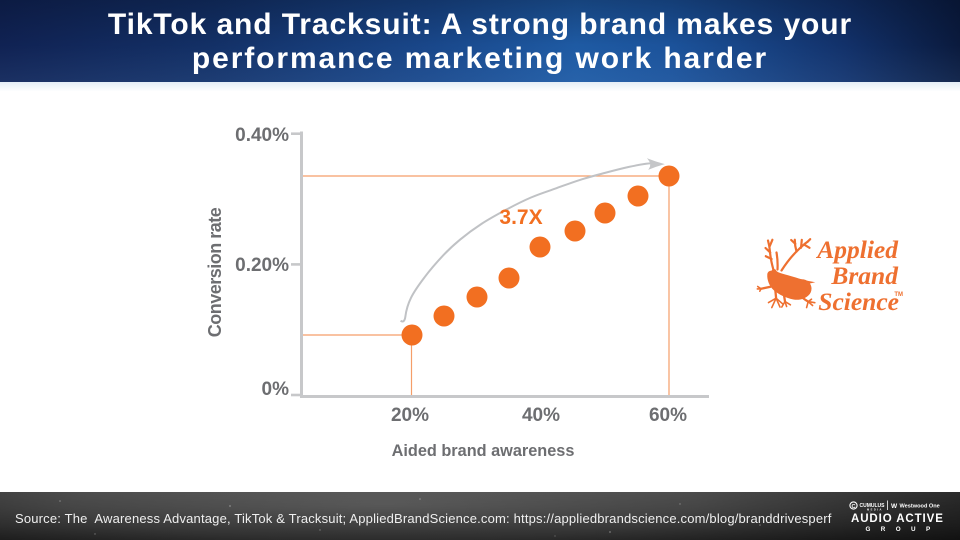 The width and height of the screenshot is (960, 540). I want to click on svg-text: Conversion rate, so click(215, 272).